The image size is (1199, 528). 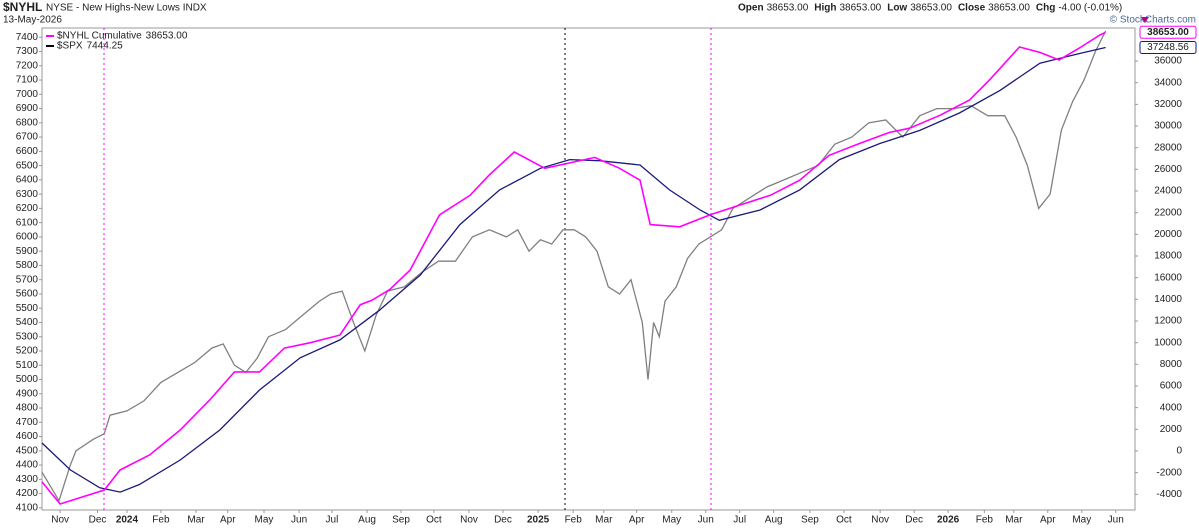 I want to click on y2-tick-label: 16000, so click(x=1168, y=277).